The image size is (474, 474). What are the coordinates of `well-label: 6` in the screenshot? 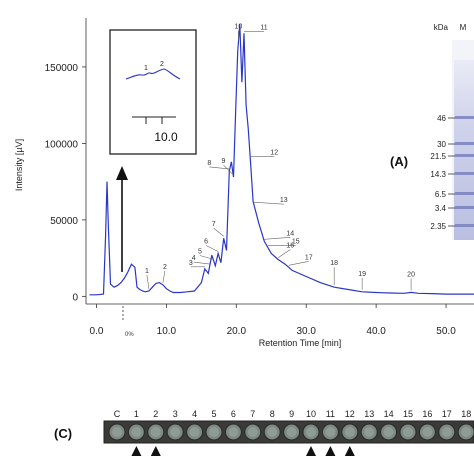 It's located at (233, 414).